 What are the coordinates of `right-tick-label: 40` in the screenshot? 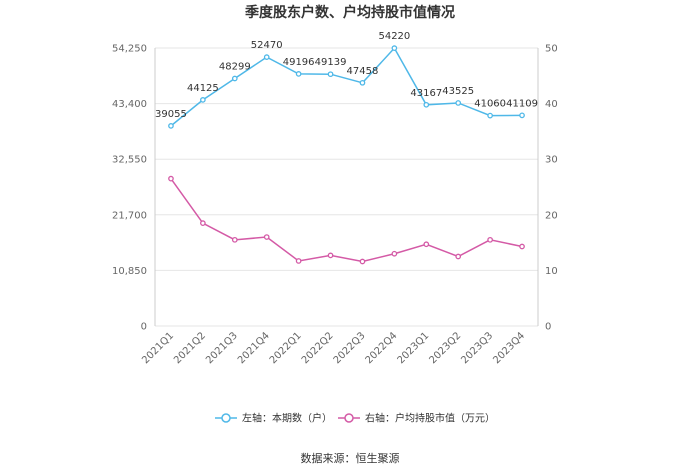 It's located at (551, 104).